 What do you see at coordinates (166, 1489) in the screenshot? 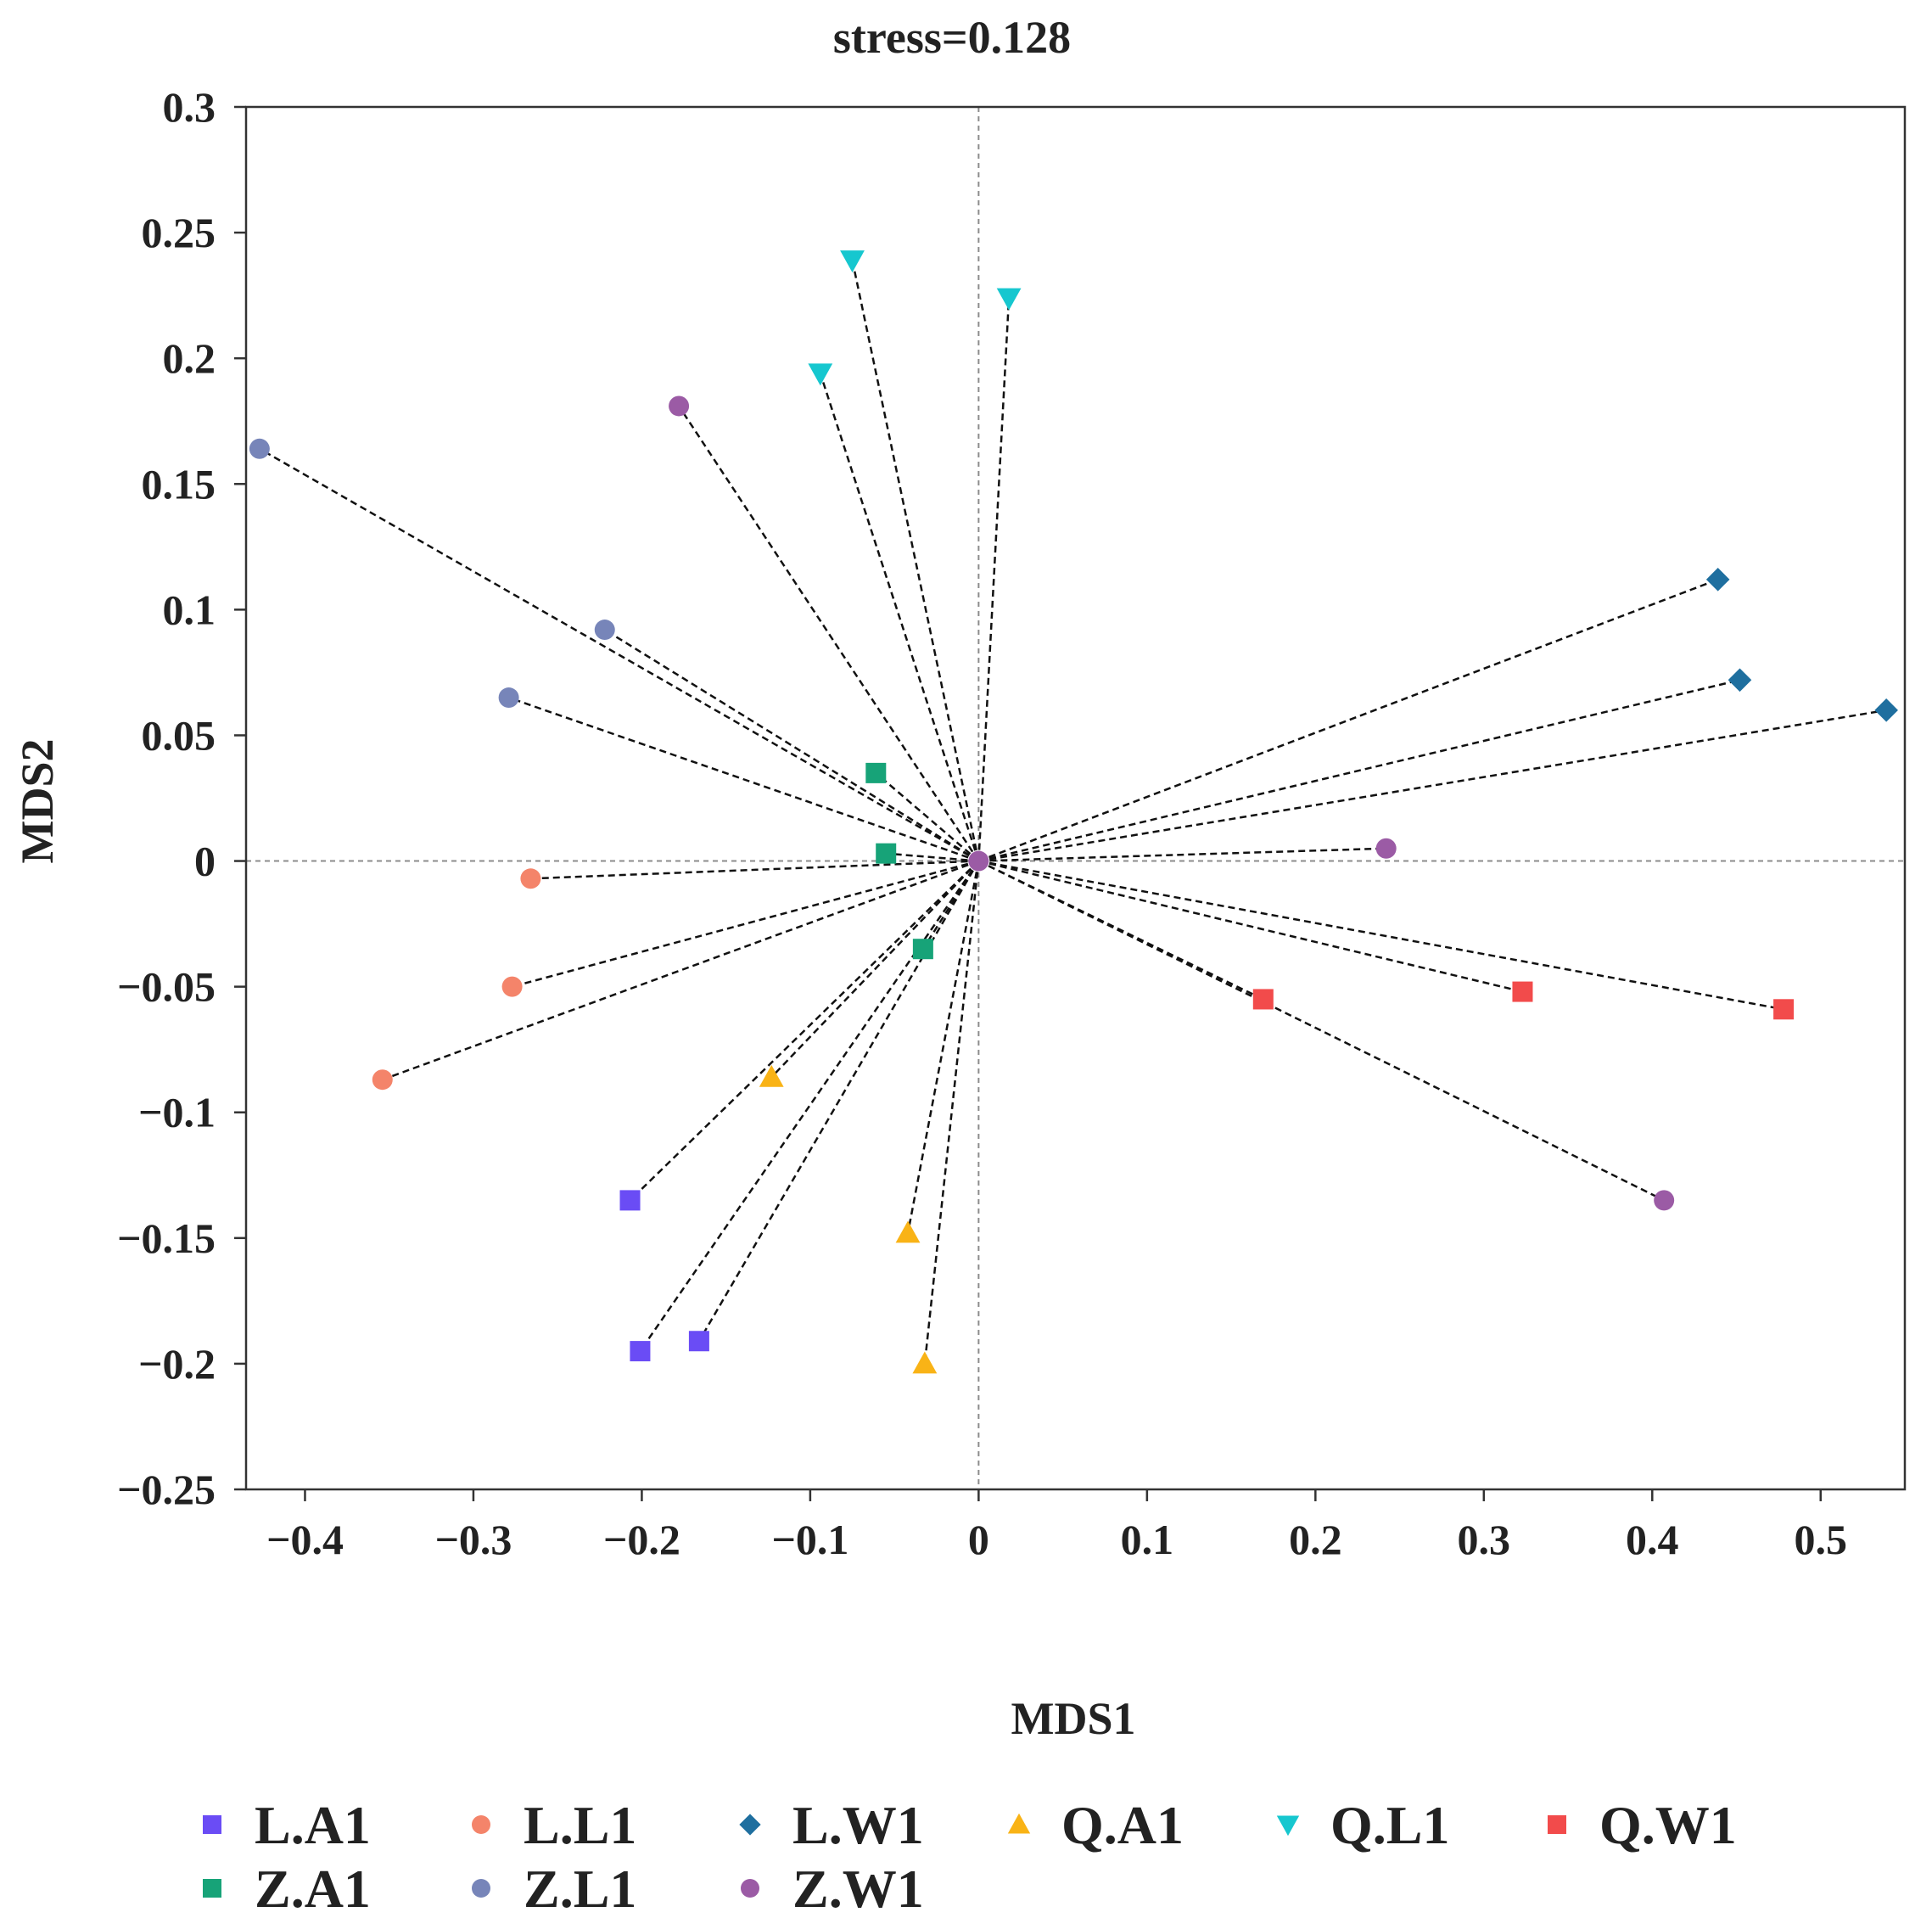
I see `y-tick-label: −0.25` at bounding box center [166, 1489].